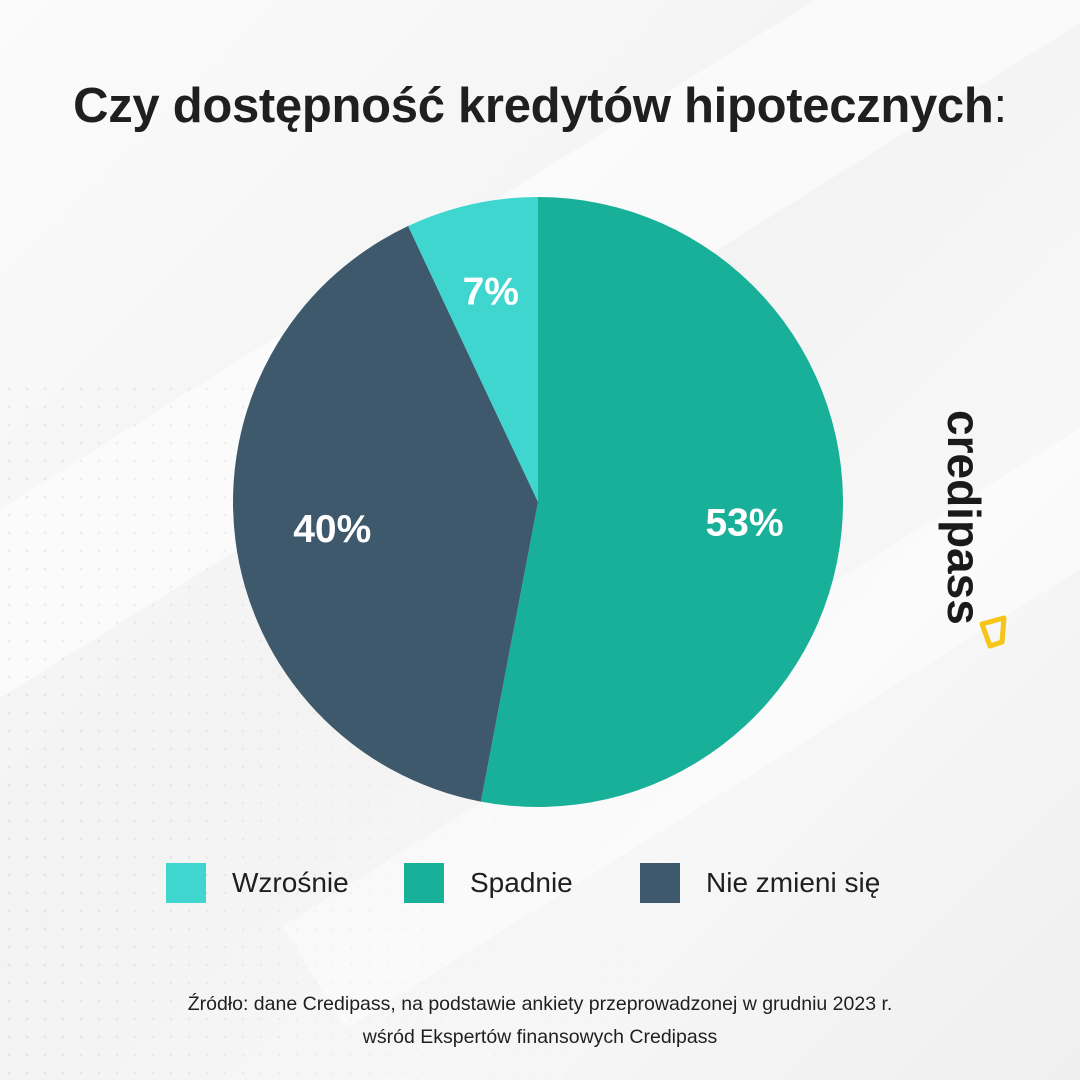  I want to click on chart-legend: Wzrośnie Spadnie Nie zmieni się, so click(540, 883).